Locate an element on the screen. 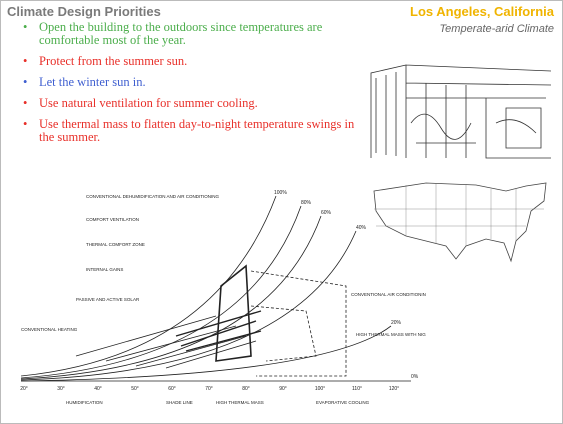 Image resolution: width=563 pixels, height=424 pixels. title: Climate Design Priorities is located at coordinates (84, 11).